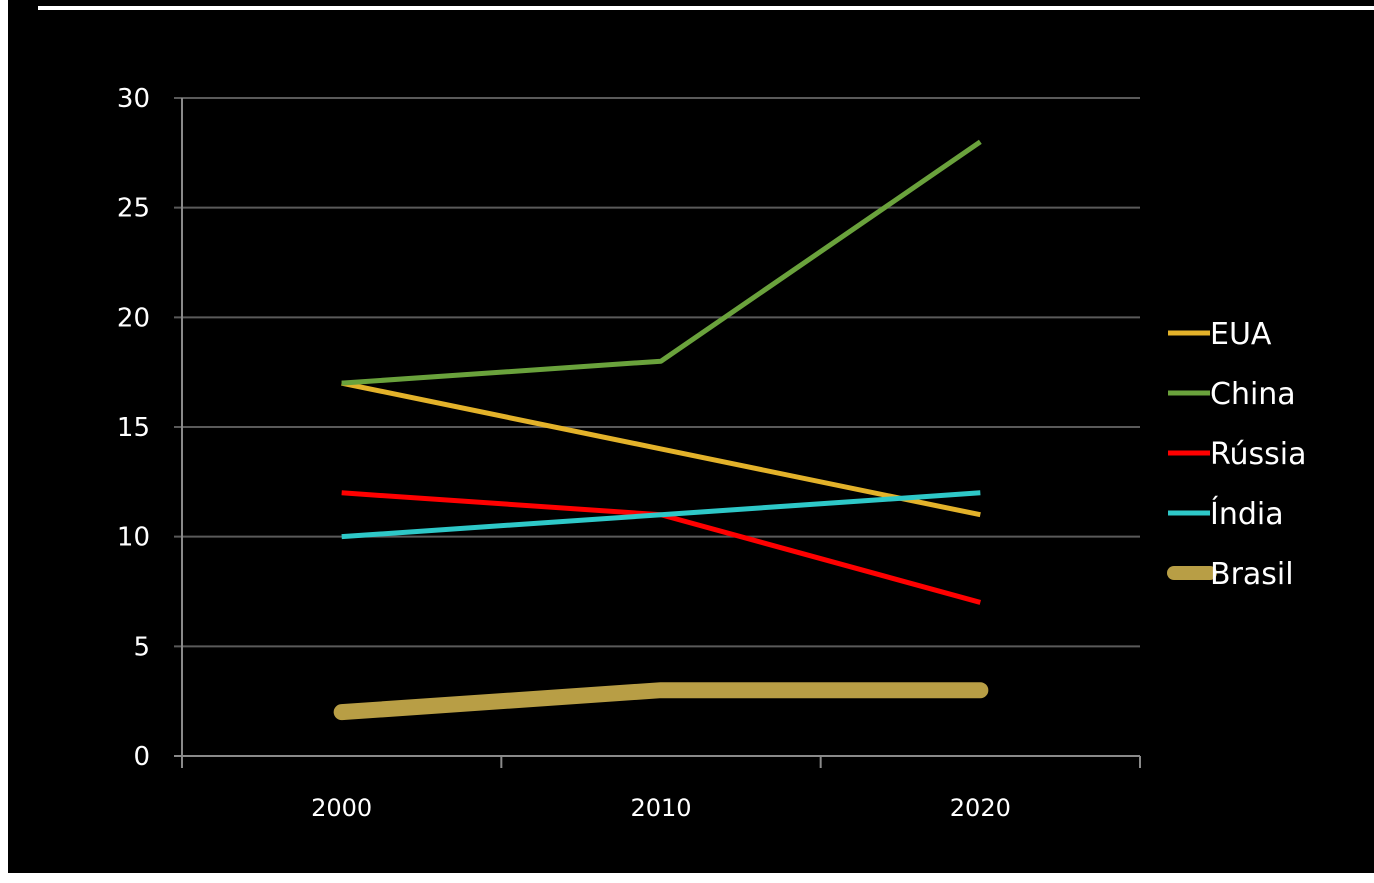  I want to click on legend-label: Índia, so click(1247, 514).